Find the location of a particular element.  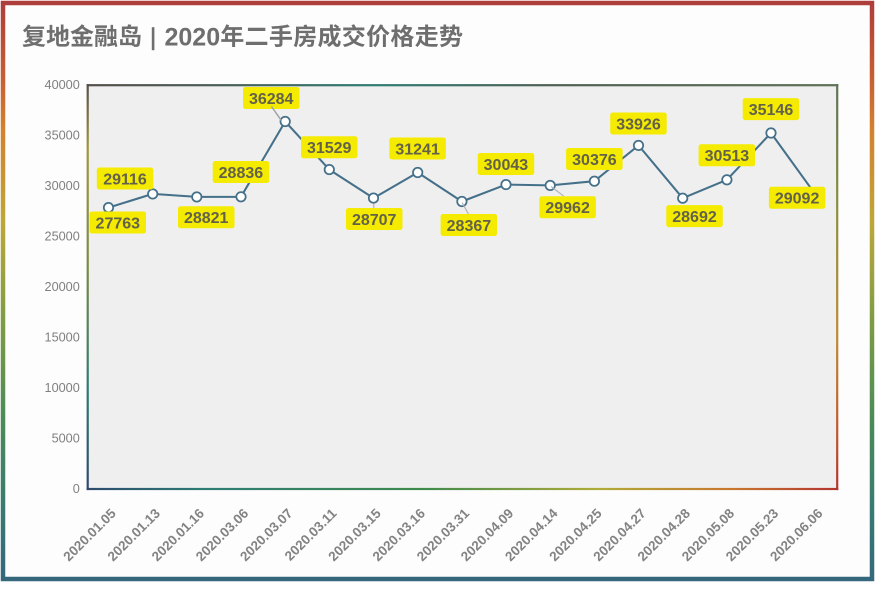

svg-text: 0 is located at coordinates (76, 489).